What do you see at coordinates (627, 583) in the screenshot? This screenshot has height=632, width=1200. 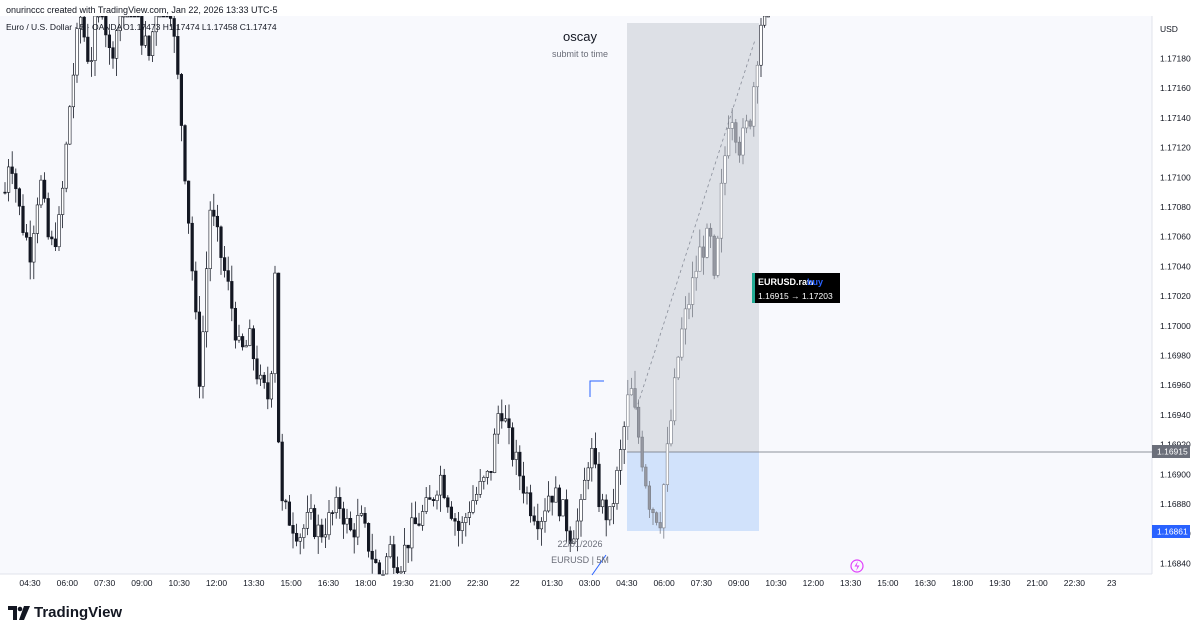 I see `time-tick-label: 04:30` at bounding box center [627, 583].